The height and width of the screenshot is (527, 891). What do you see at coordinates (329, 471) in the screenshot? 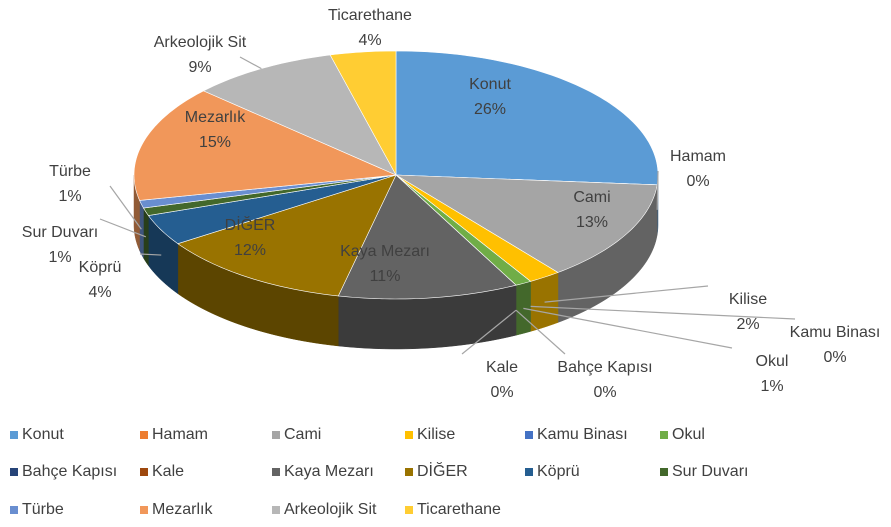
I see `legend-label: Kaya Mezarı` at bounding box center [329, 471].